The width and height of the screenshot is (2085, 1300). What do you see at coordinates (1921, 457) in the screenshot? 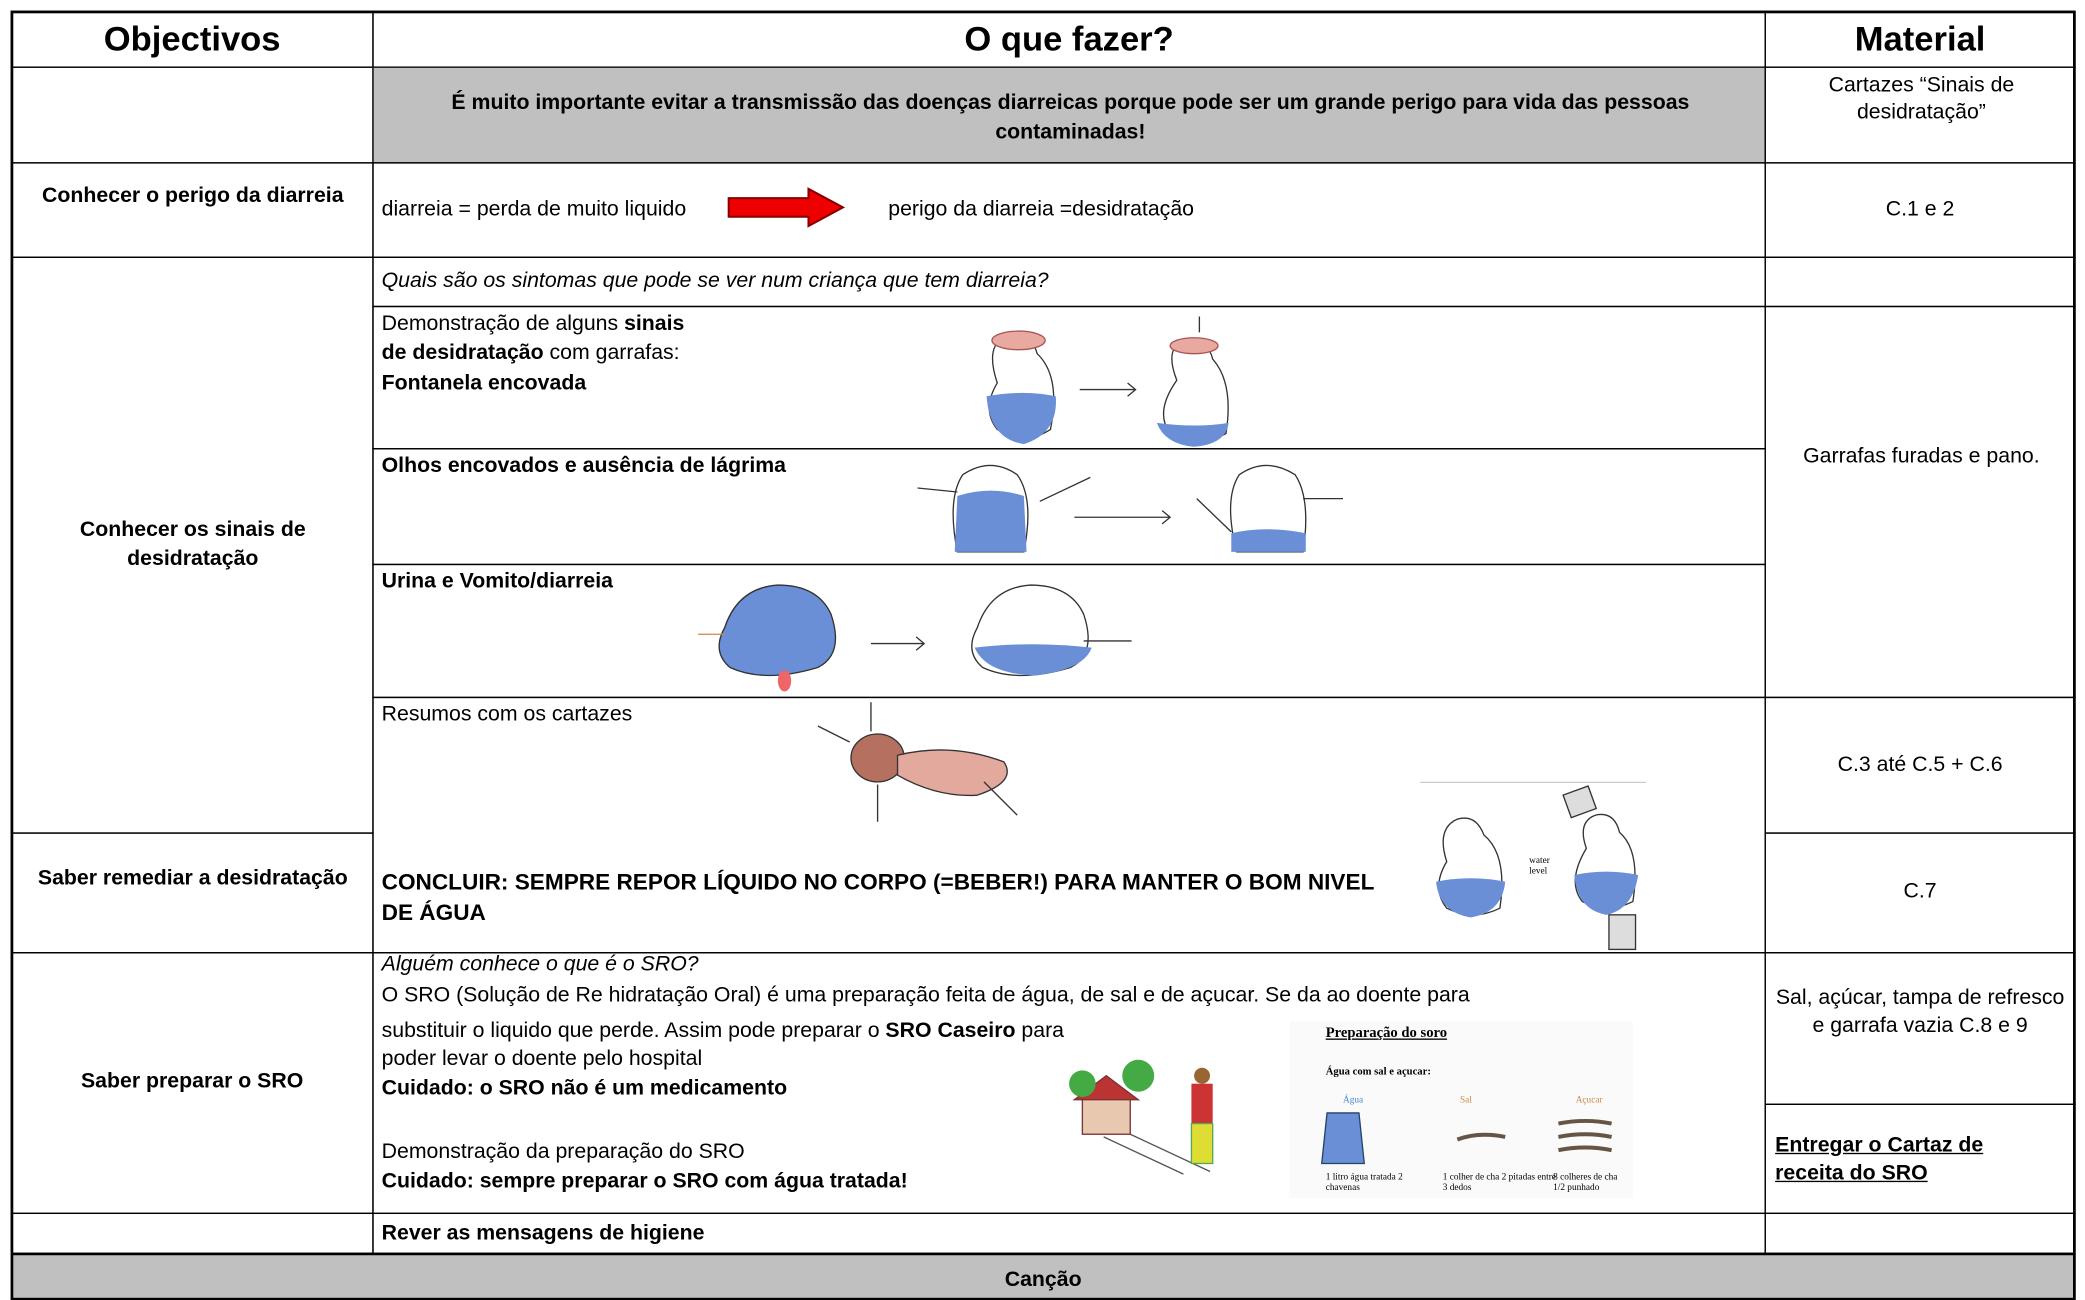
I see `material: Garrafas furadas e pano.` at bounding box center [1921, 457].